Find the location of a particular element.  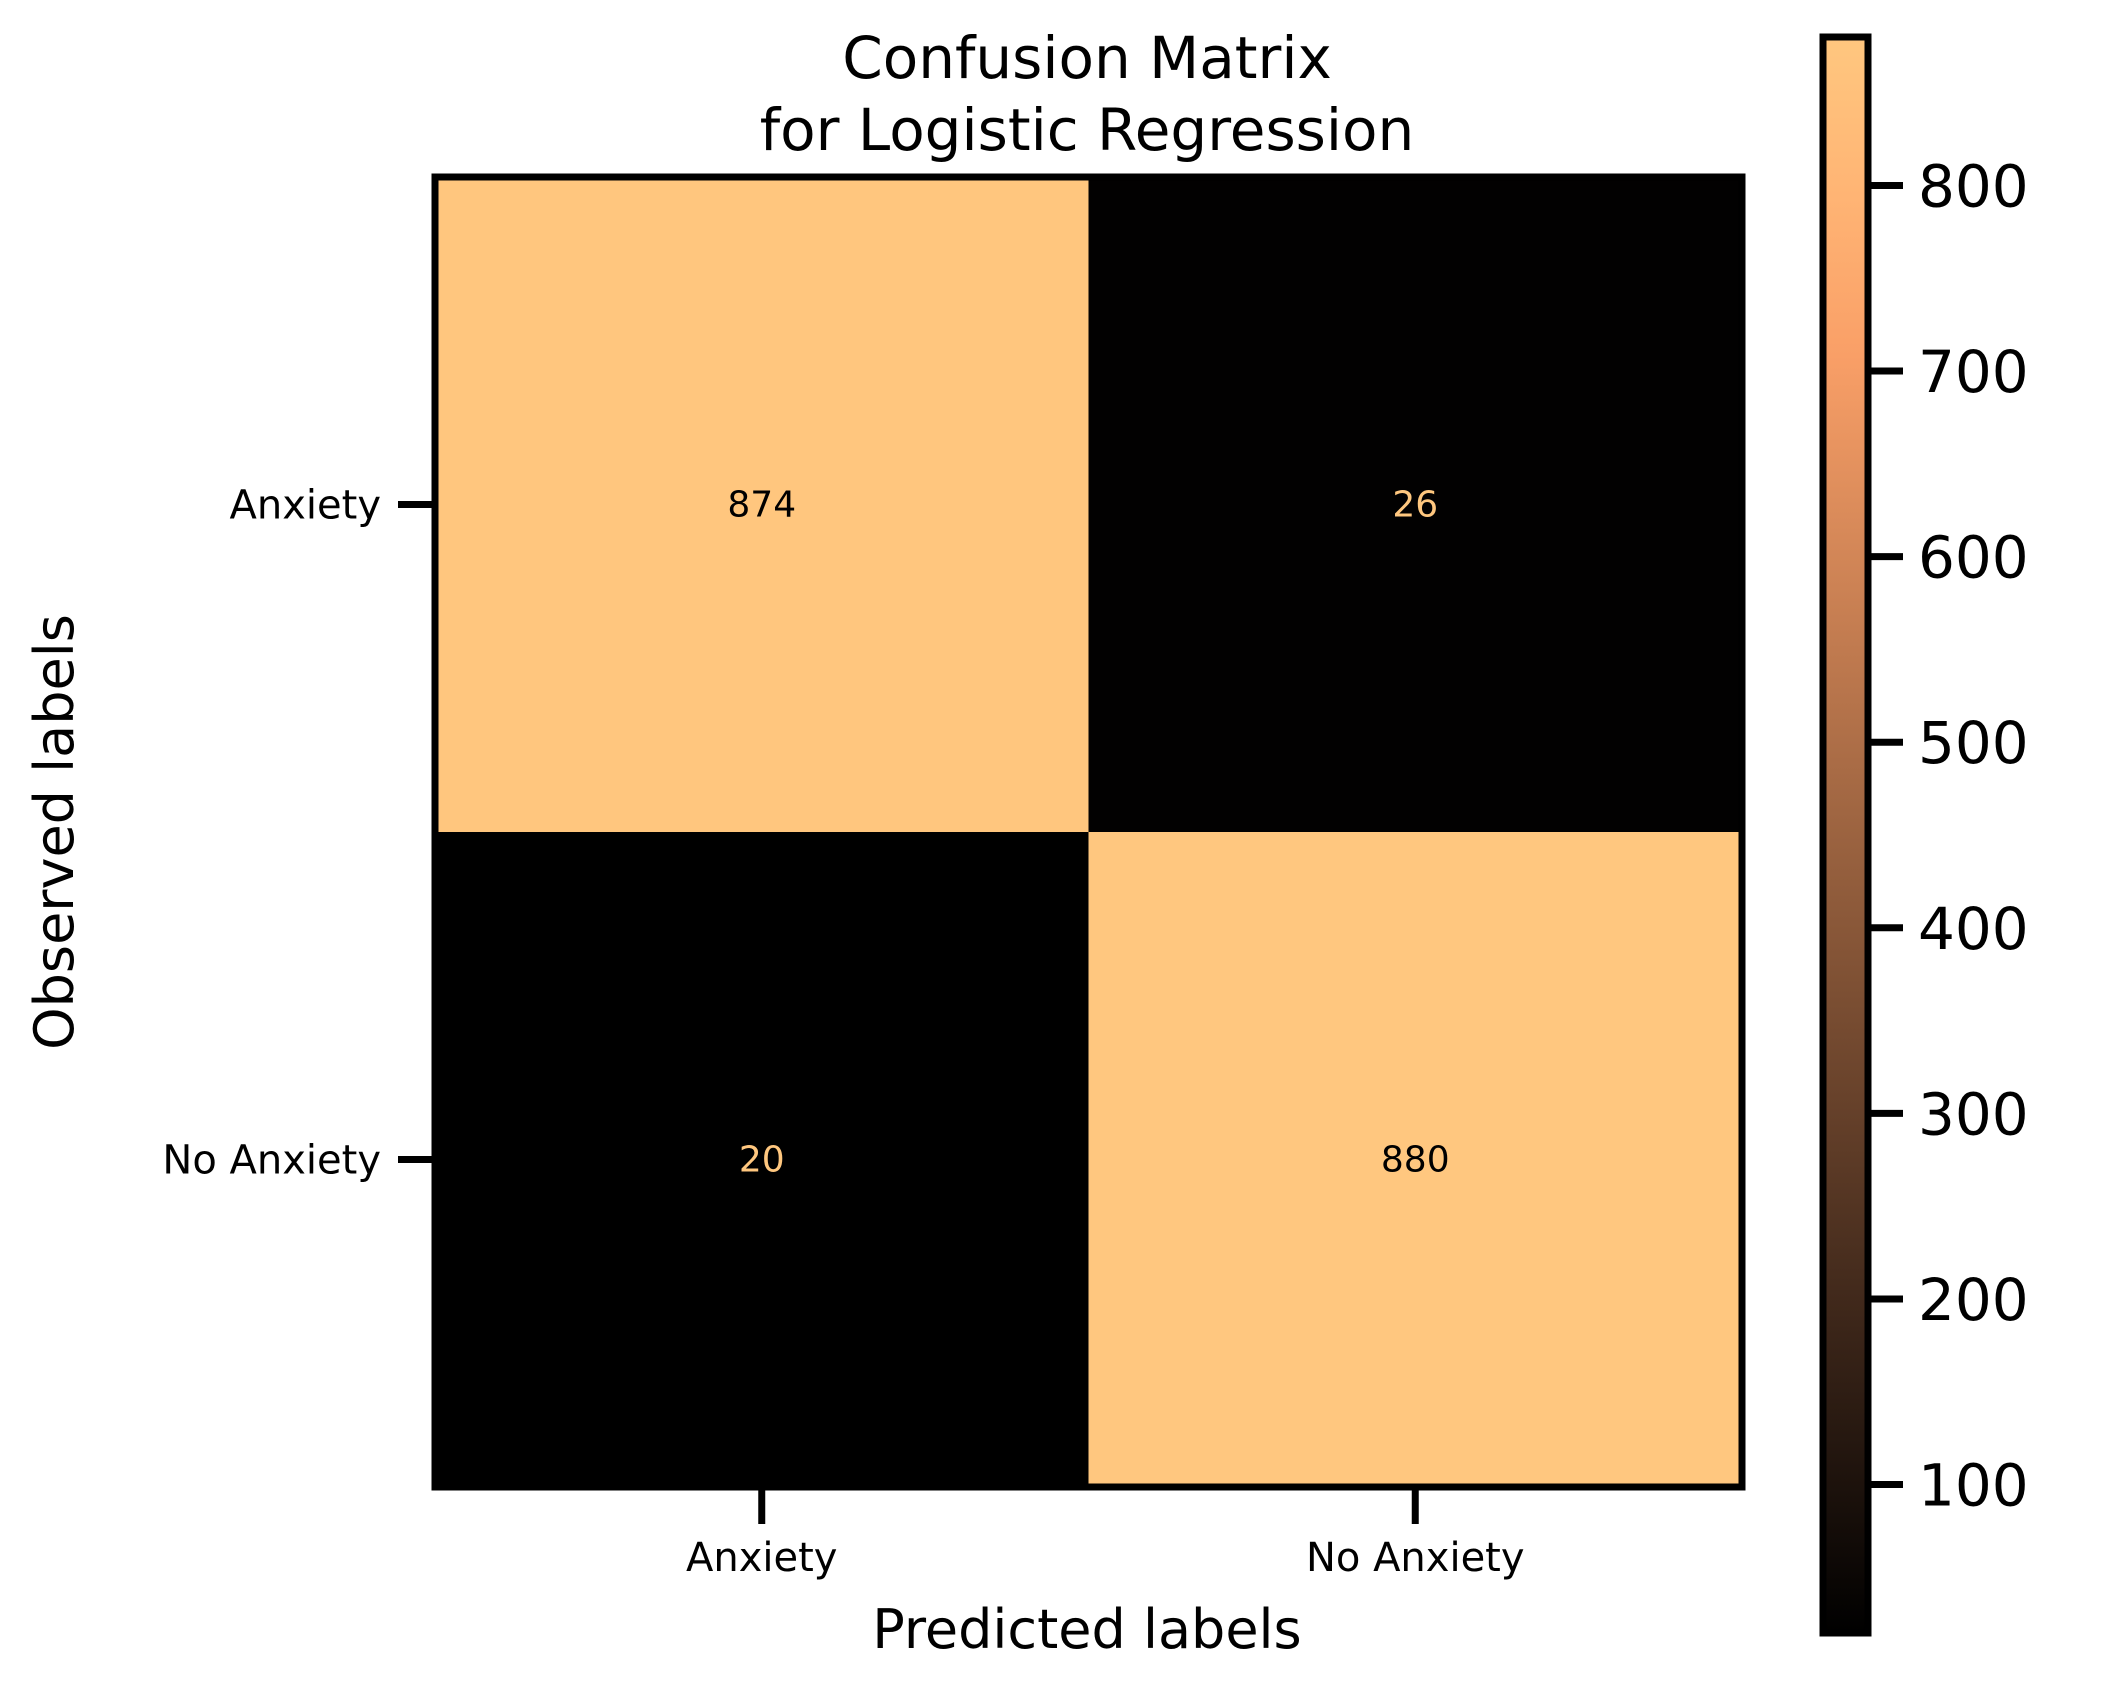

y-axis-ticks: Anxiety No Anxiety is located at coordinates (297, 833).